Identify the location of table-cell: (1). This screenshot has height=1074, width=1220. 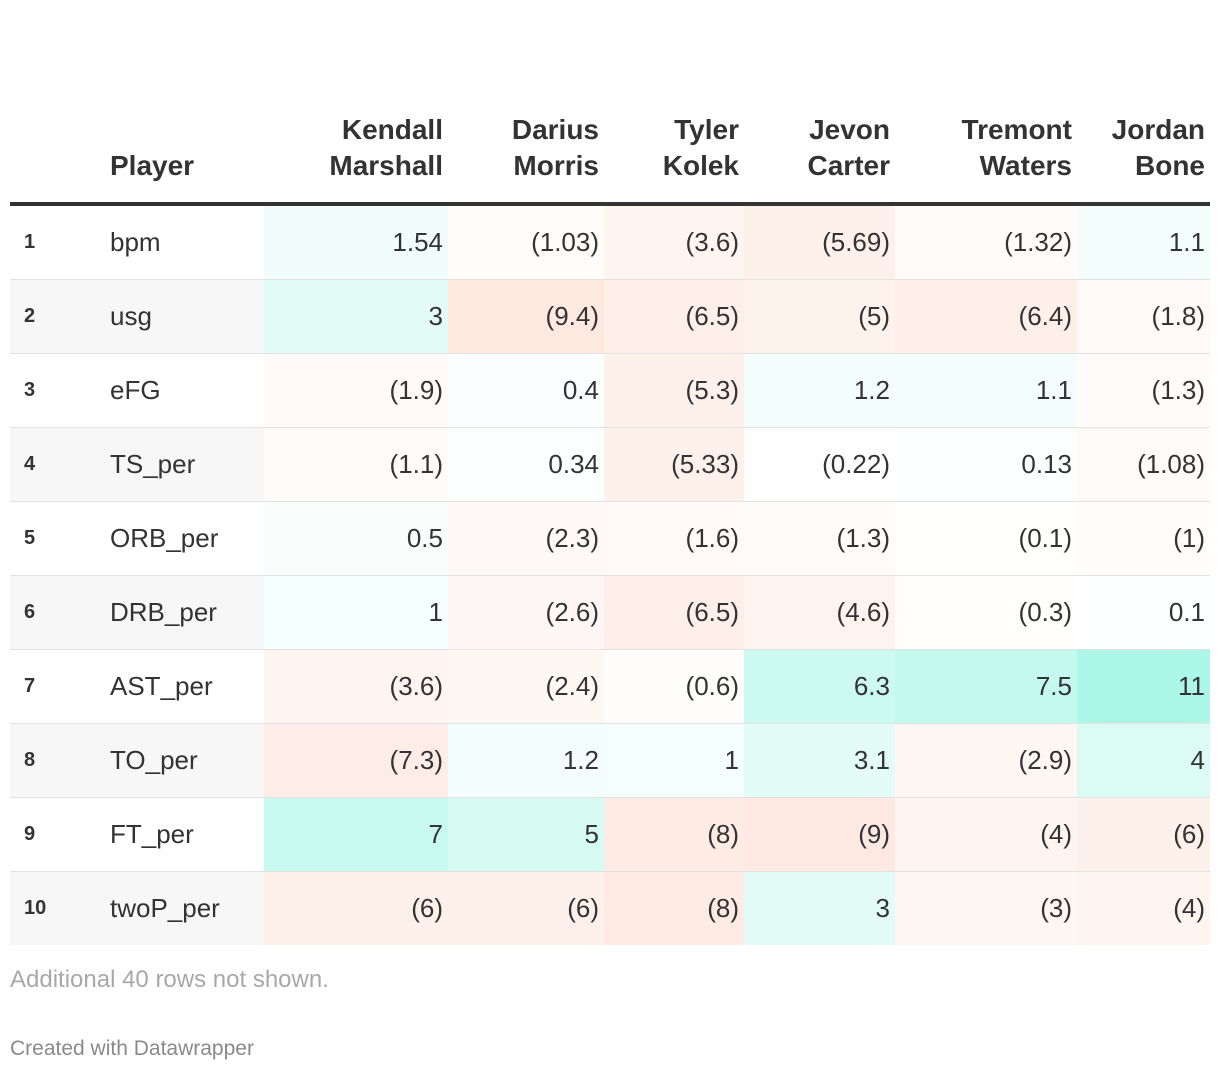
(1143, 538).